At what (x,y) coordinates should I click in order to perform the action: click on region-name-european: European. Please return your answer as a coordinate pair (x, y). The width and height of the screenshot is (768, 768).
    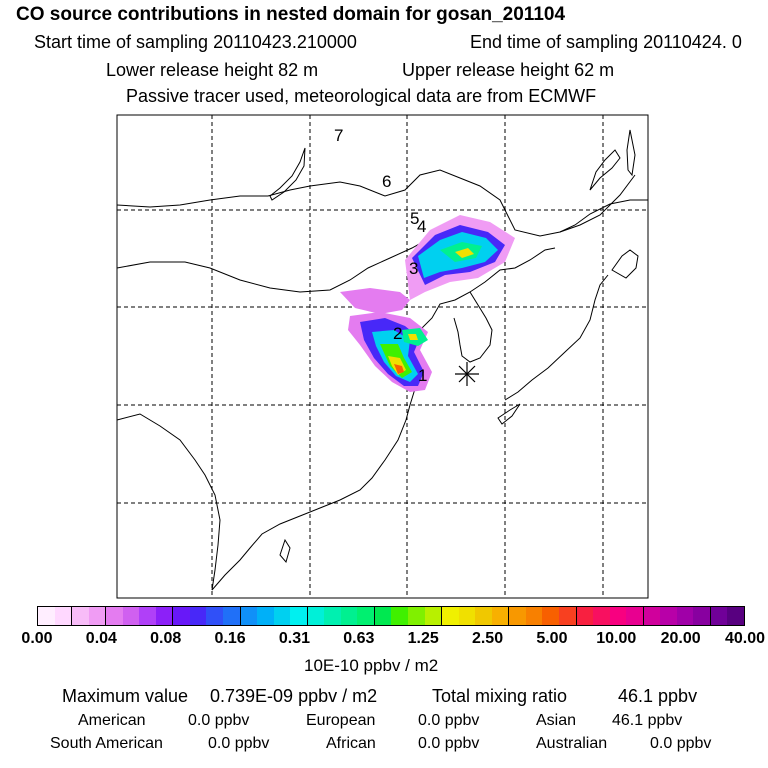
    Looking at the image, I should click on (341, 720).